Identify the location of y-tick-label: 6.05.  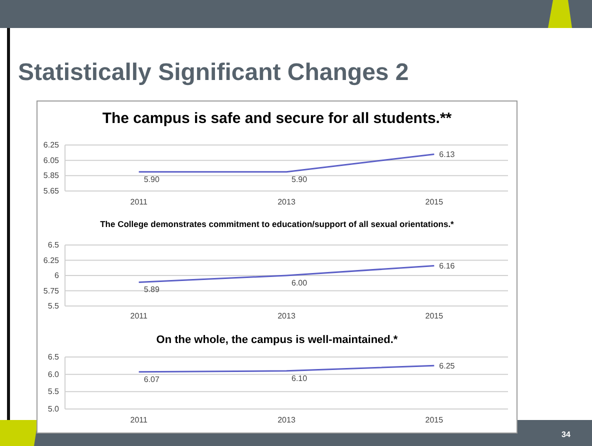
(51, 160).